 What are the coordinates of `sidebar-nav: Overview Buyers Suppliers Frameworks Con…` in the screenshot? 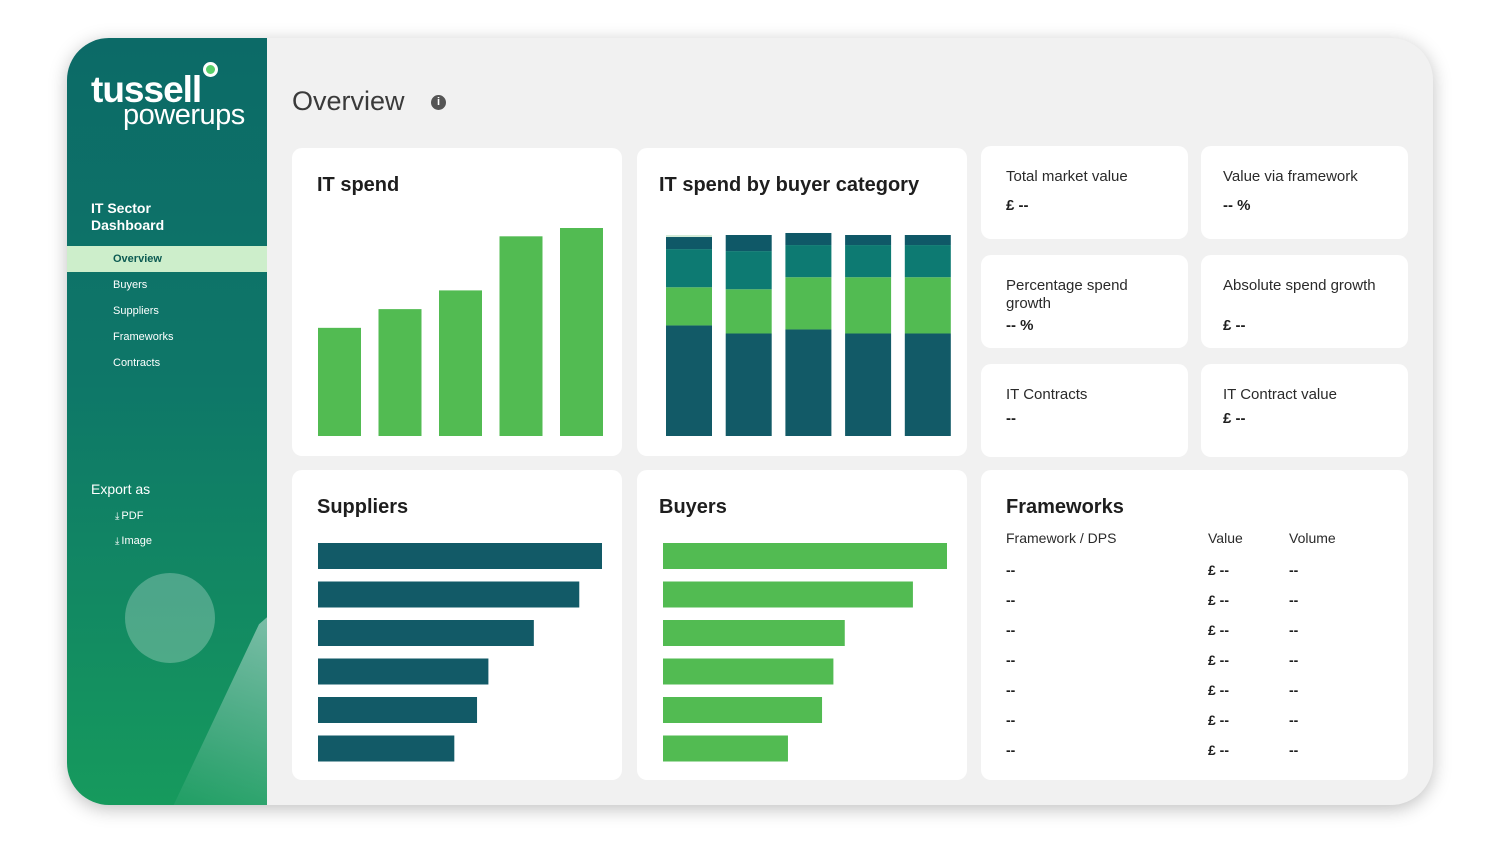 It's located at (167, 311).